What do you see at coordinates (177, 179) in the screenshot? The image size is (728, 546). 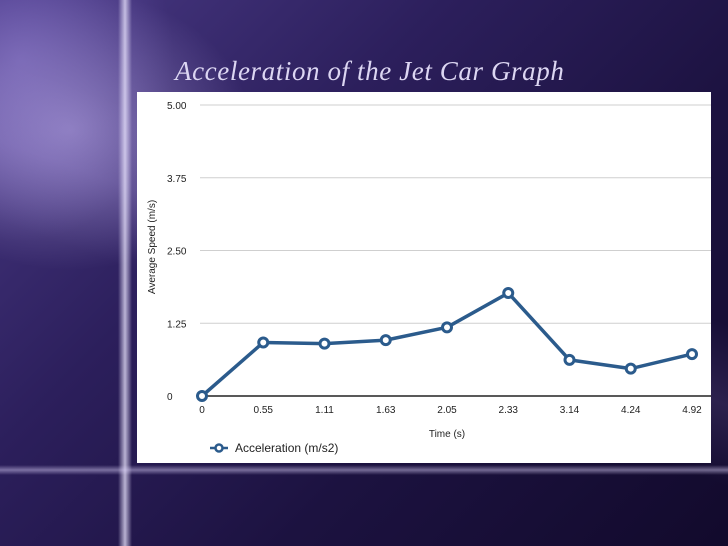 I see `y-tick-label: 3.75` at bounding box center [177, 179].